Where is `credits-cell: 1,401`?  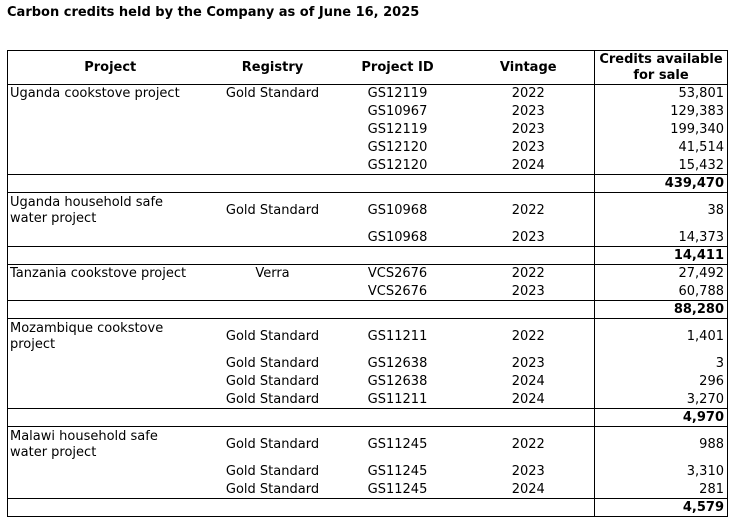 credits-cell: 1,401 is located at coordinates (661, 336).